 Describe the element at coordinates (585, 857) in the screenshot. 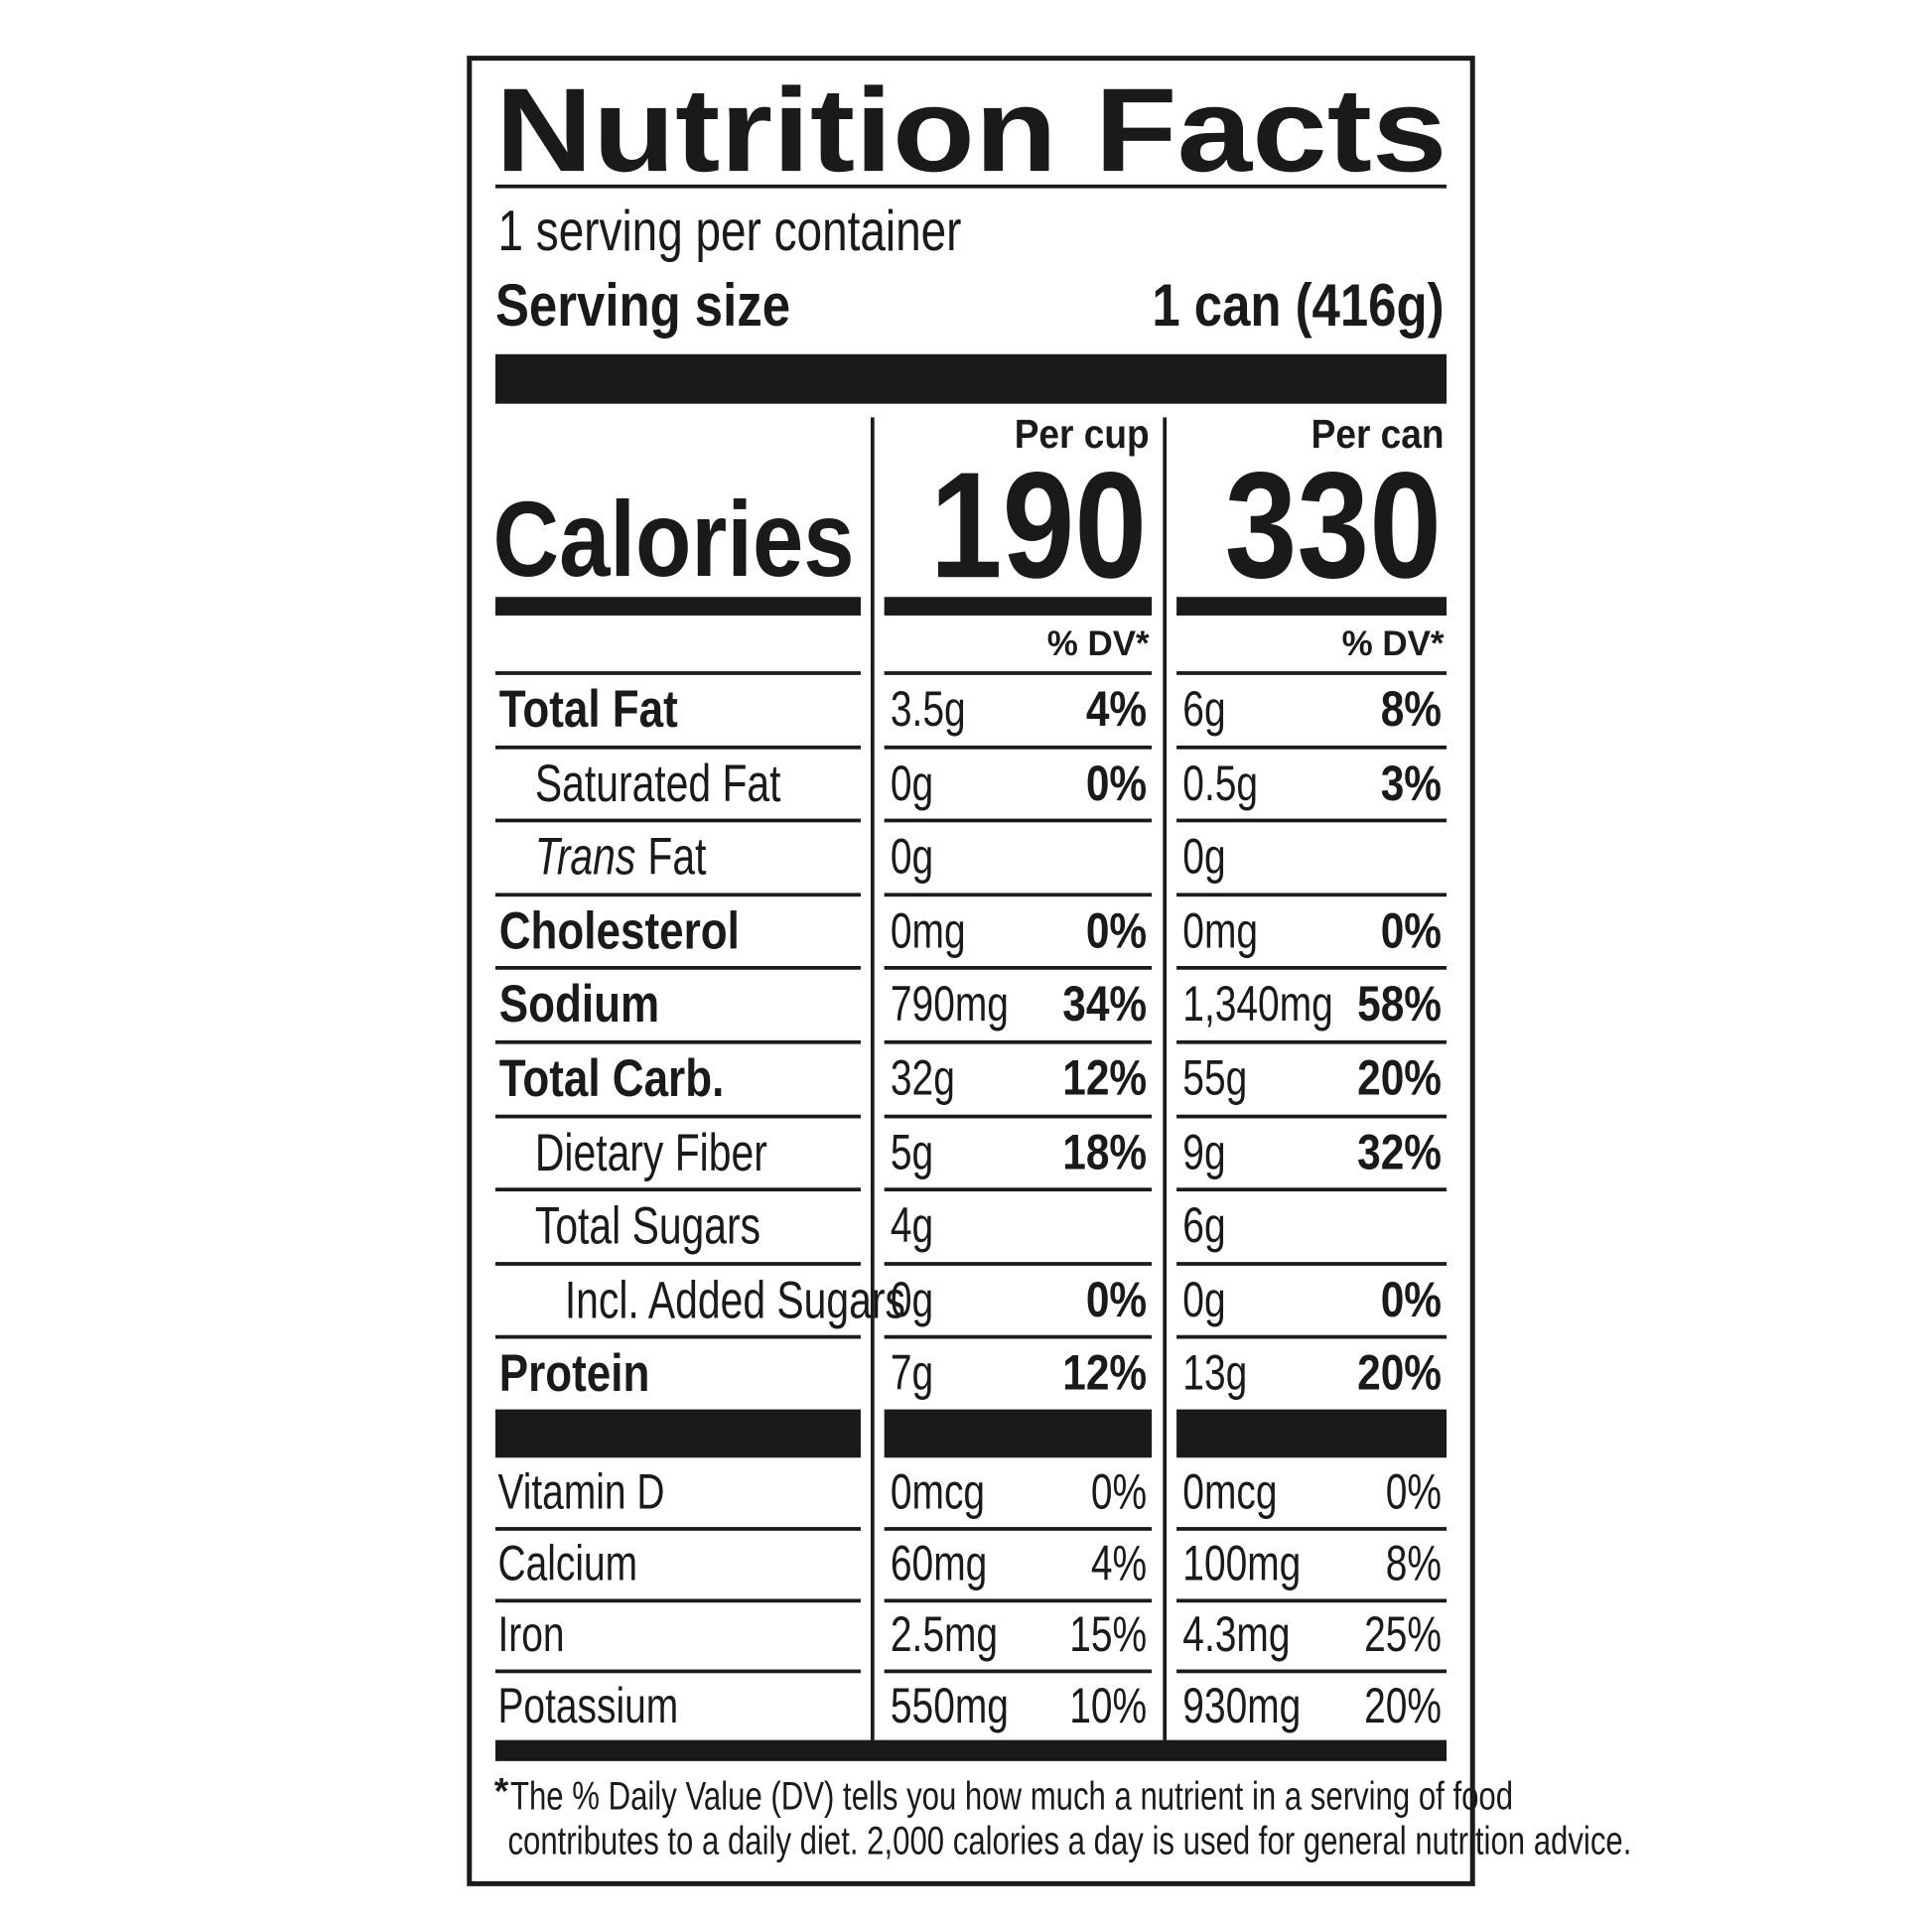

I see `nutrient-name-prefix: Trans` at that location.